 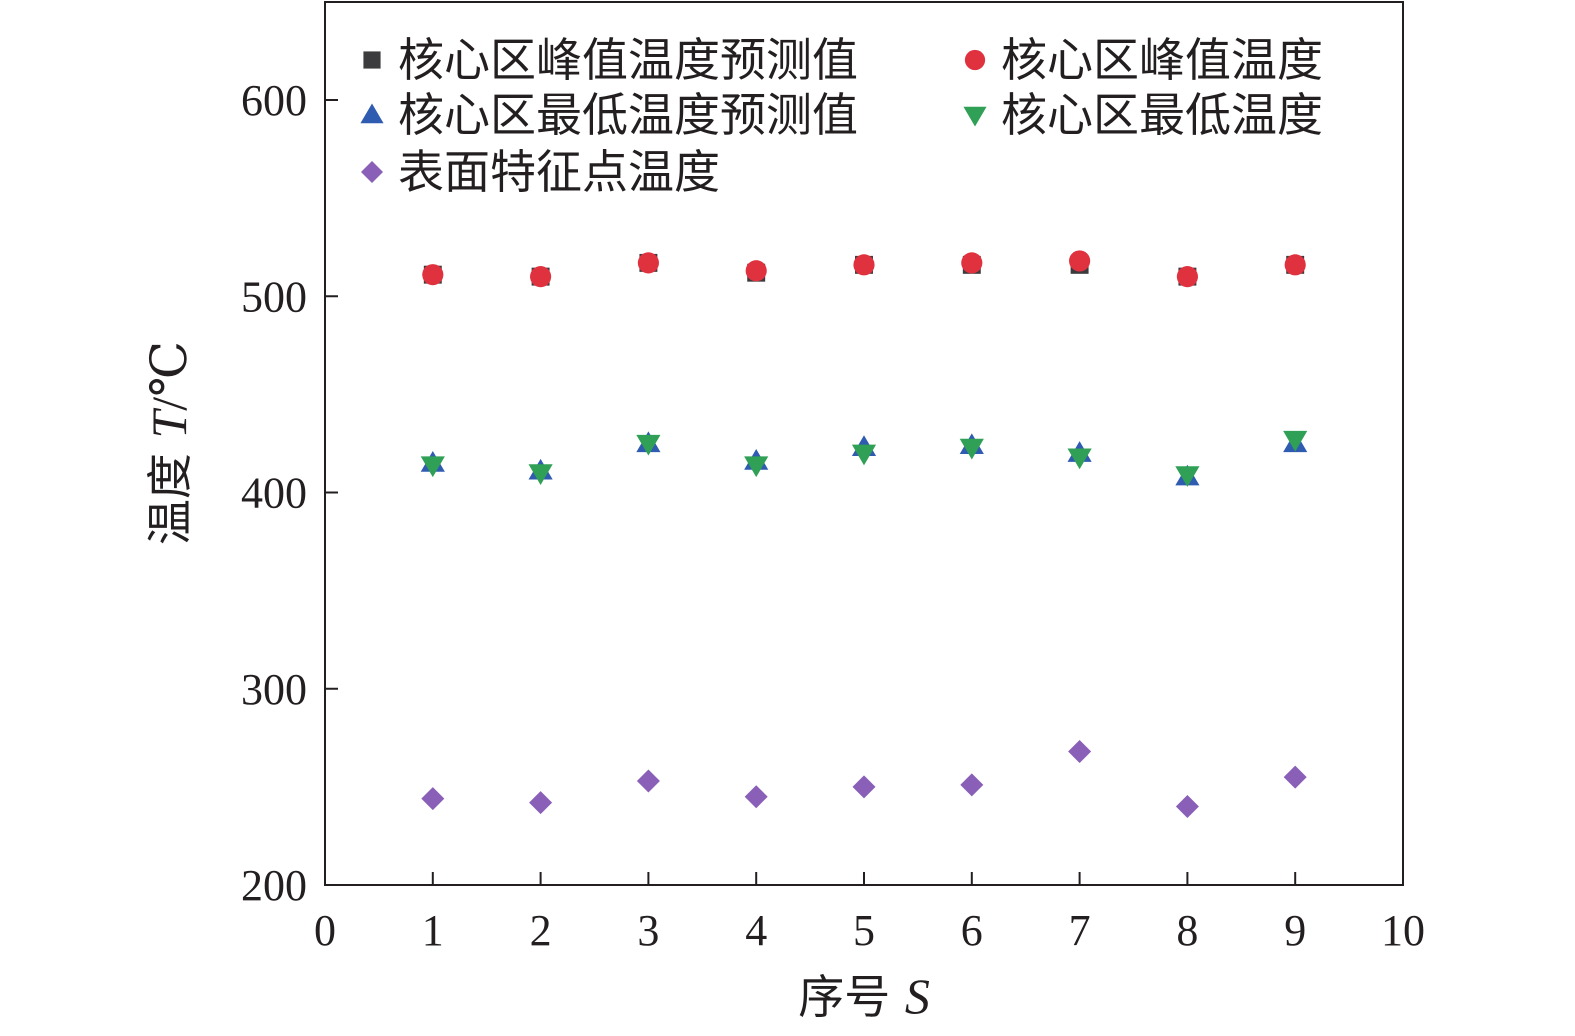 What do you see at coordinates (274, 100) in the screenshot?
I see `y-tick-label: 600` at bounding box center [274, 100].